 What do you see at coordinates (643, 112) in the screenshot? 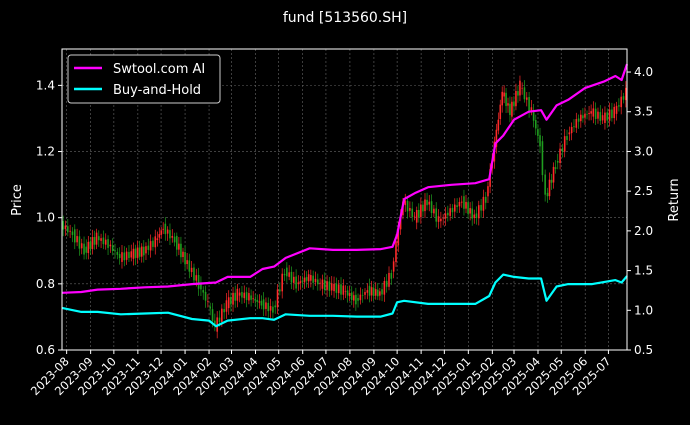
I see `y-tick-label-right: 3.5` at bounding box center [643, 112].